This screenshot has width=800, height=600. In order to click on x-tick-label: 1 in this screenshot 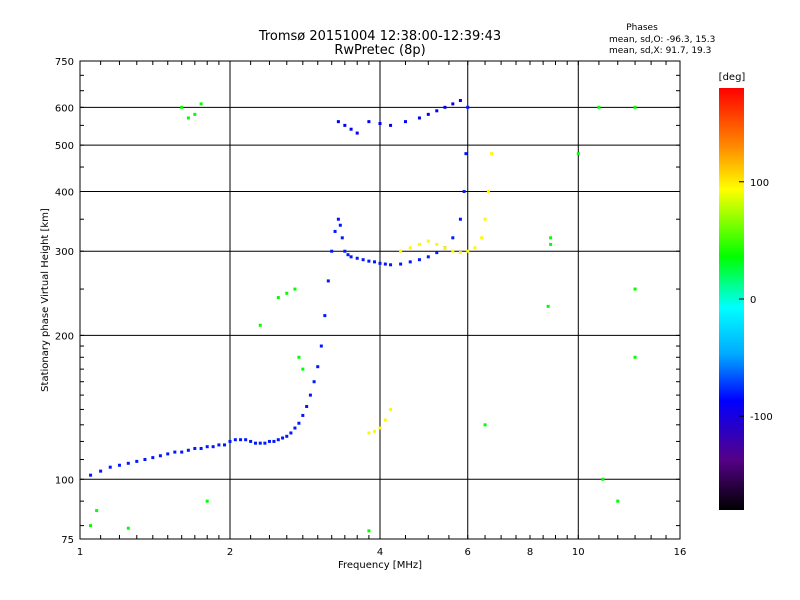, I will do `click(80, 552)`.